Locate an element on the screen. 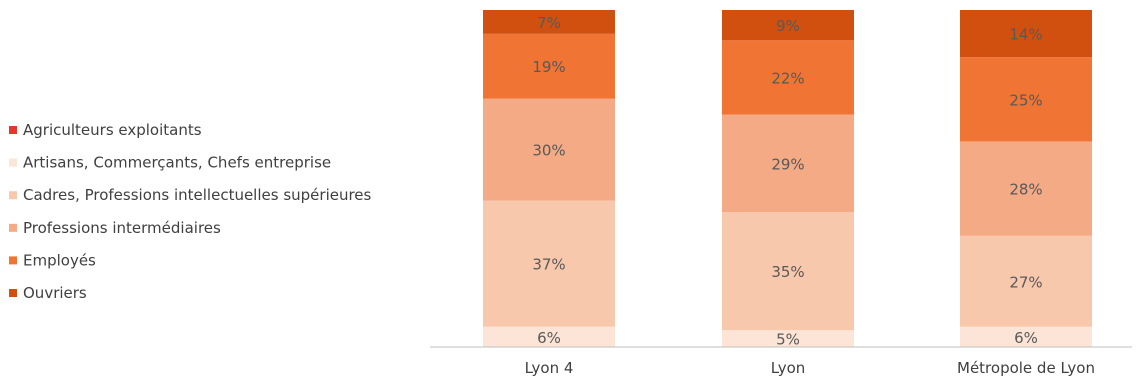 Image resolution: width=1142 pixels, height=383 pixels. data-label: 29% is located at coordinates (787, 164).